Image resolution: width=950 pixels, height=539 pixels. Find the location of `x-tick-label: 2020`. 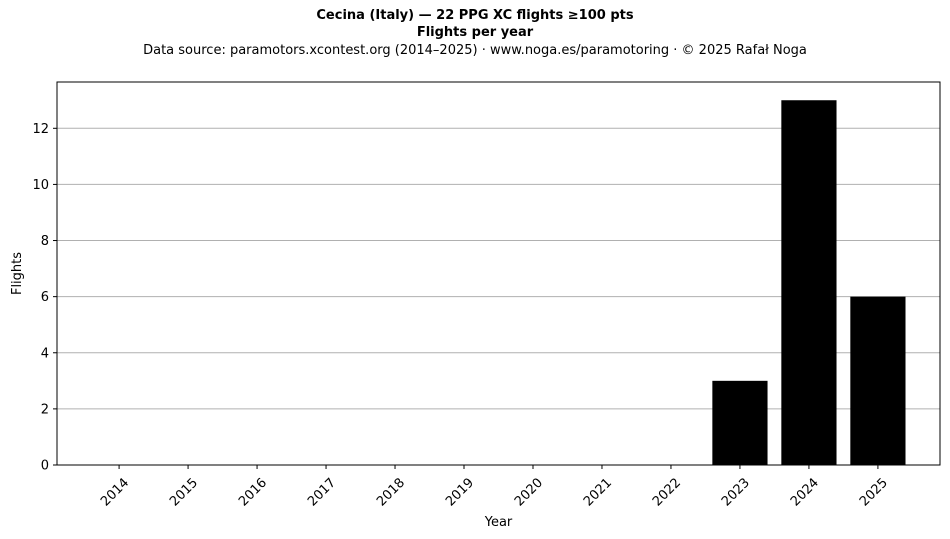

x-tick-label: 2020 is located at coordinates (529, 492).